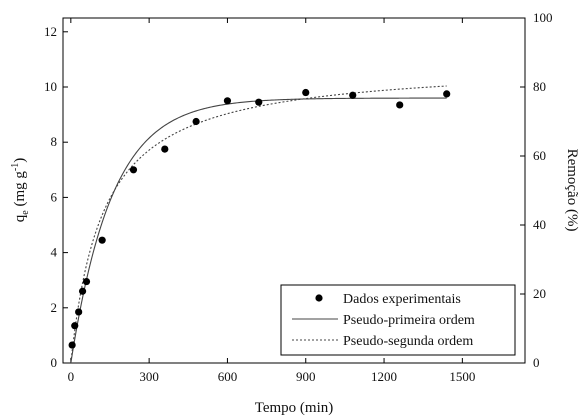  Describe the element at coordinates (15, 167) in the screenshot. I see `y-axis-title-superscript: -1` at that location.